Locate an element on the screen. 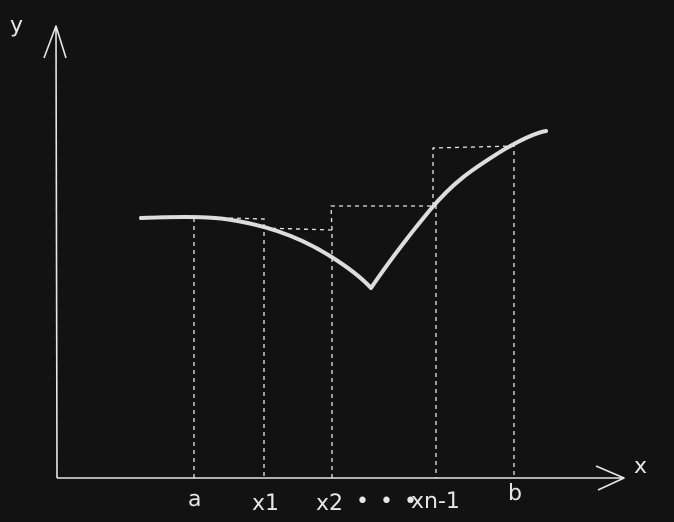  x-axis-label: x is located at coordinates (640, 466).